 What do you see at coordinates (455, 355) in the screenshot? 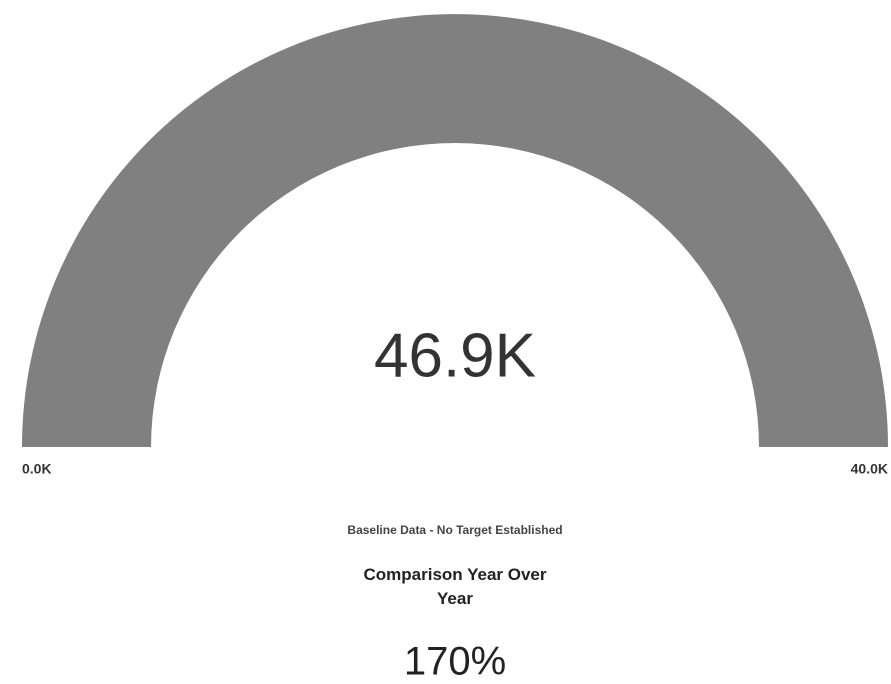
I see `gauge-value: 46.9K` at bounding box center [455, 355].